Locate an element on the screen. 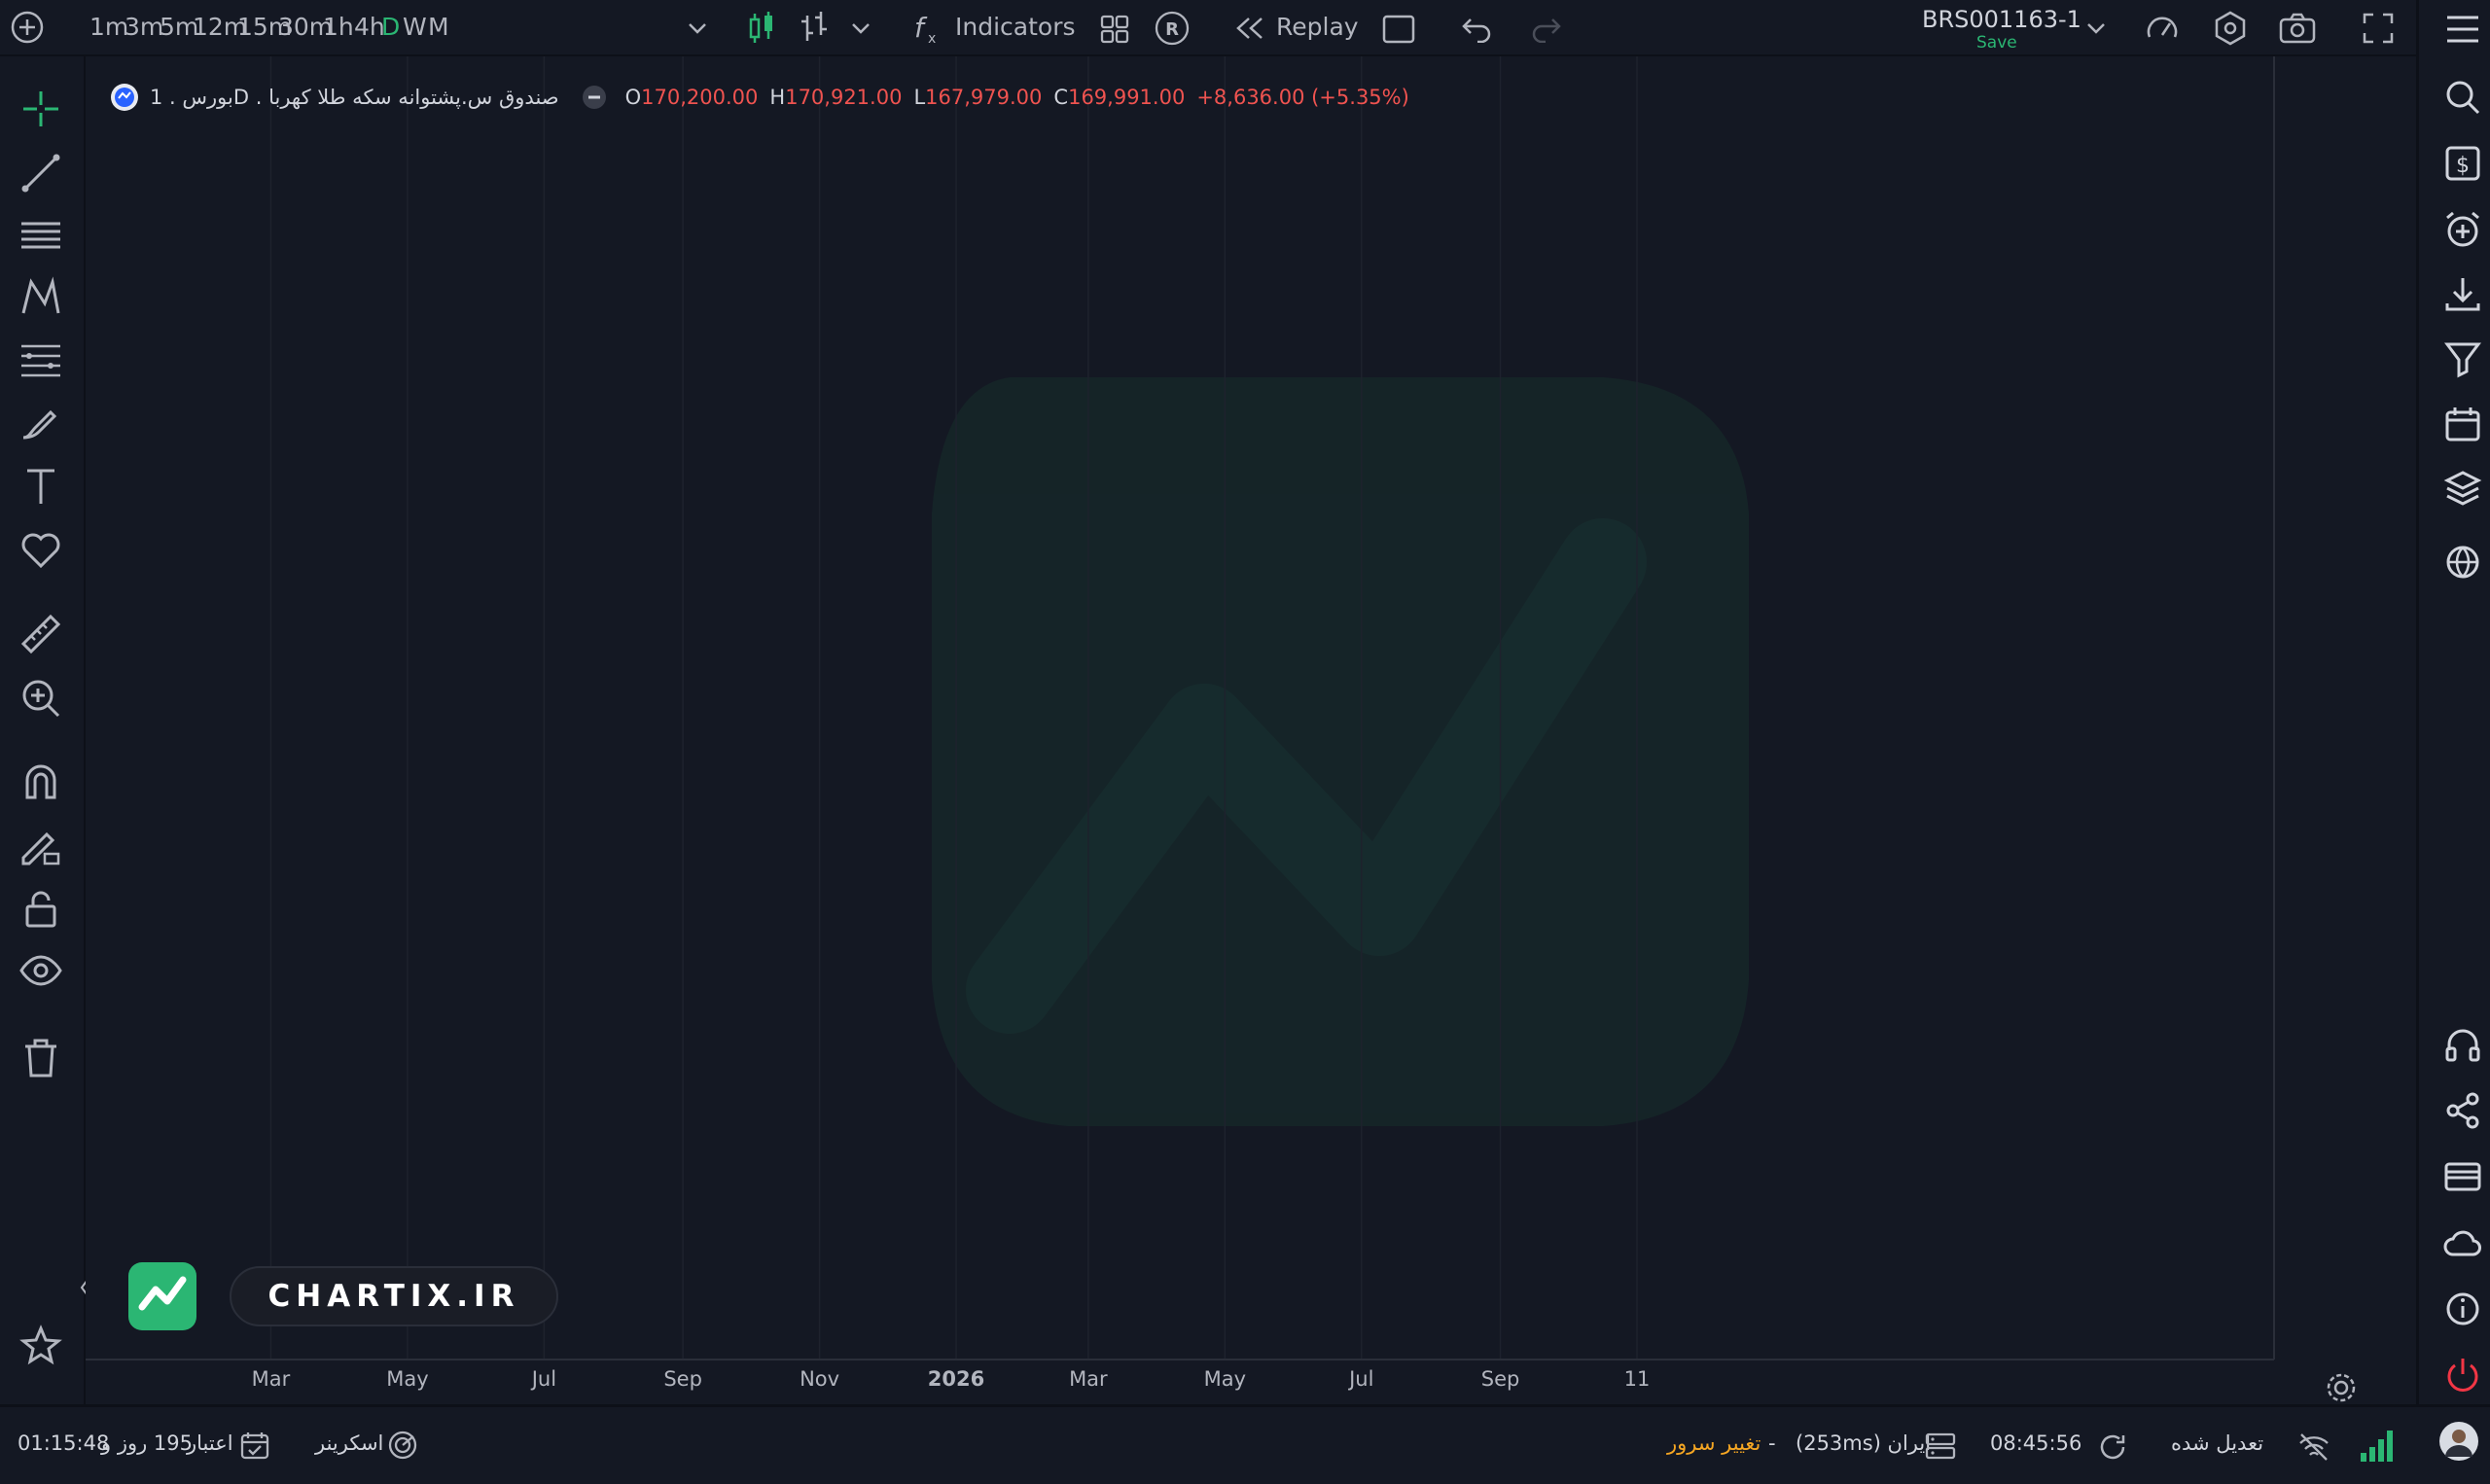 The width and height of the screenshot is (2490, 1484). info-icon is located at coordinates (2462, 1309).